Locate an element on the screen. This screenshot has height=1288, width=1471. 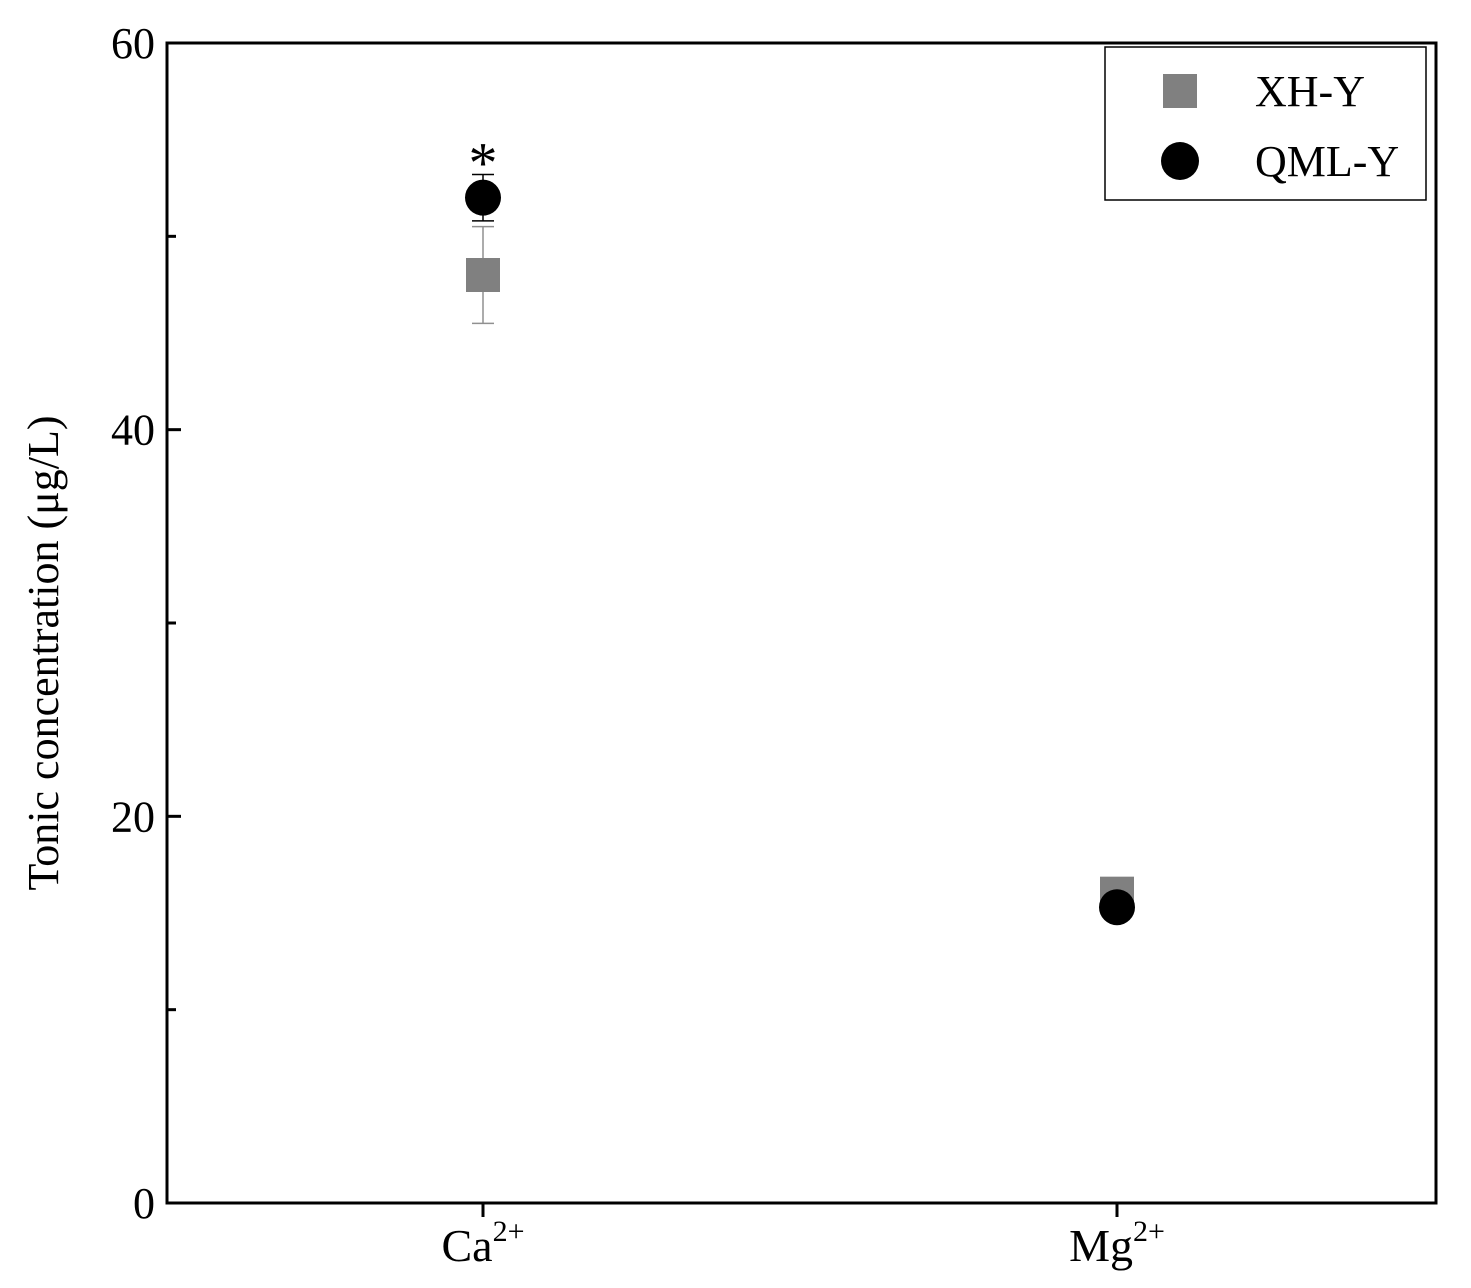
legend: XH-Y QML-Y is located at coordinates (1265, 123).